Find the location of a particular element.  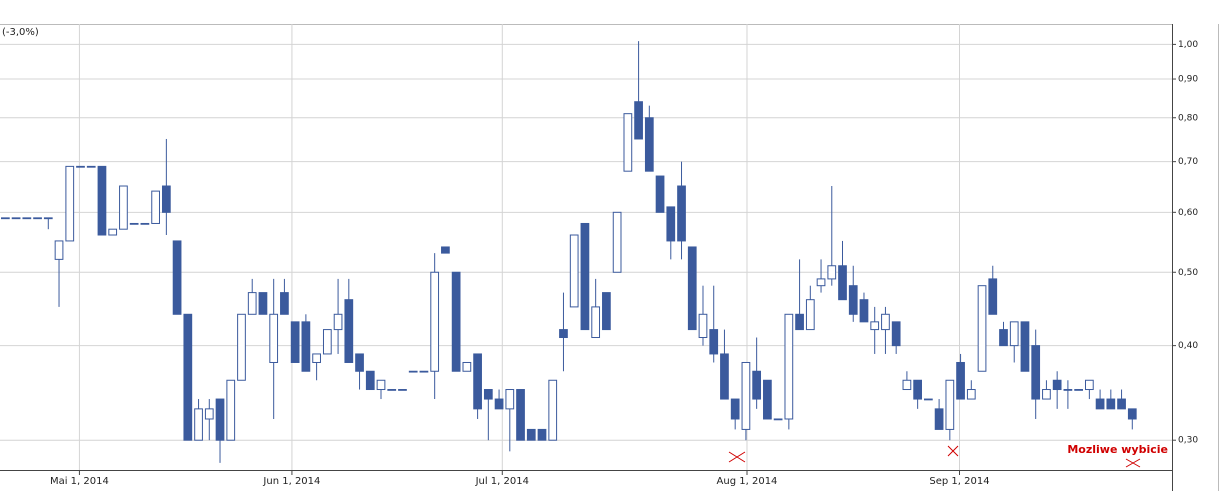

signal-markers is located at coordinates (934, 456).